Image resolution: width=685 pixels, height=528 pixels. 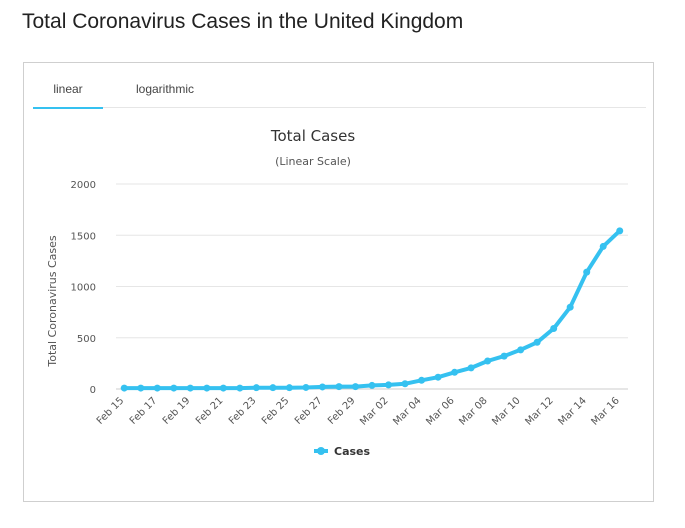 What do you see at coordinates (68, 108) in the screenshot?
I see `active-tab-indicator` at bounding box center [68, 108].